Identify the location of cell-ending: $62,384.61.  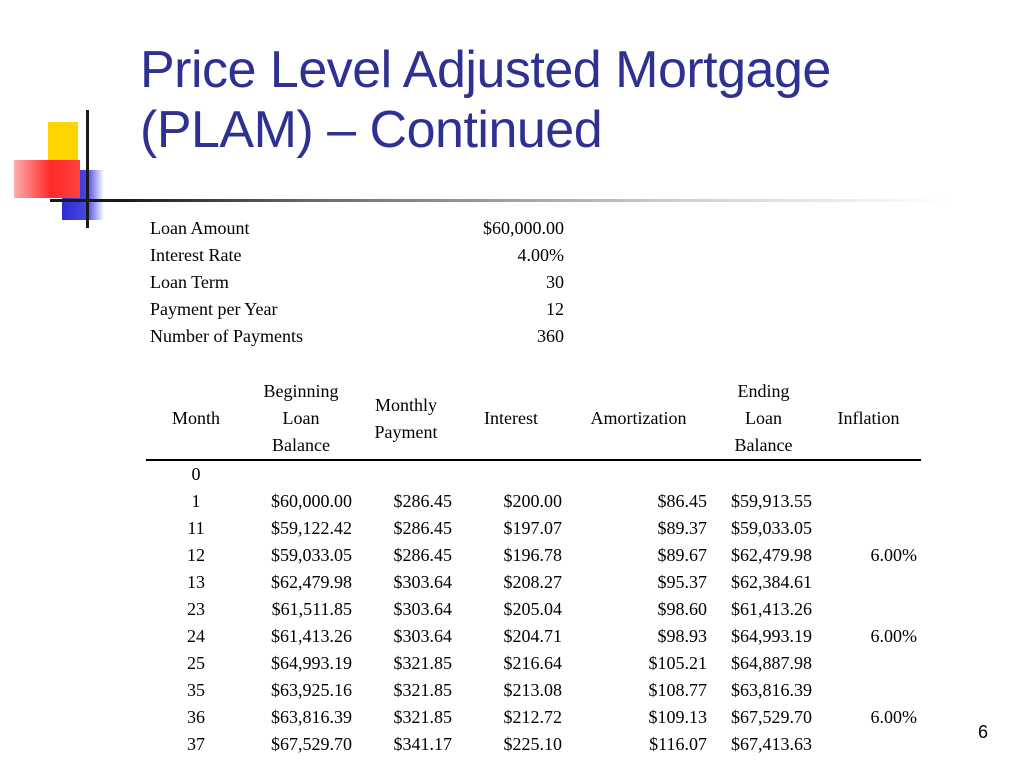
(771, 582).